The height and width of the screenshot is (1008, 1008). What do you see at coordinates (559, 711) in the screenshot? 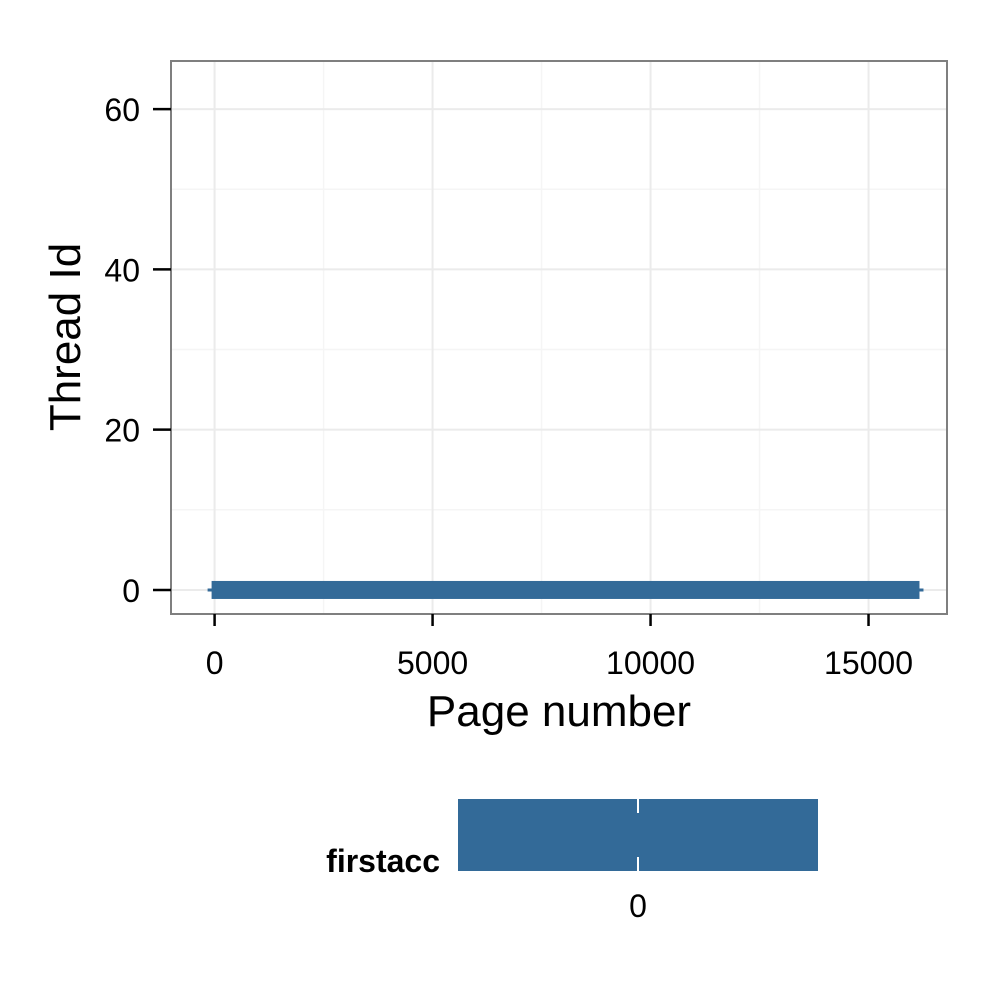
I see `x-axis-title: Page number` at bounding box center [559, 711].